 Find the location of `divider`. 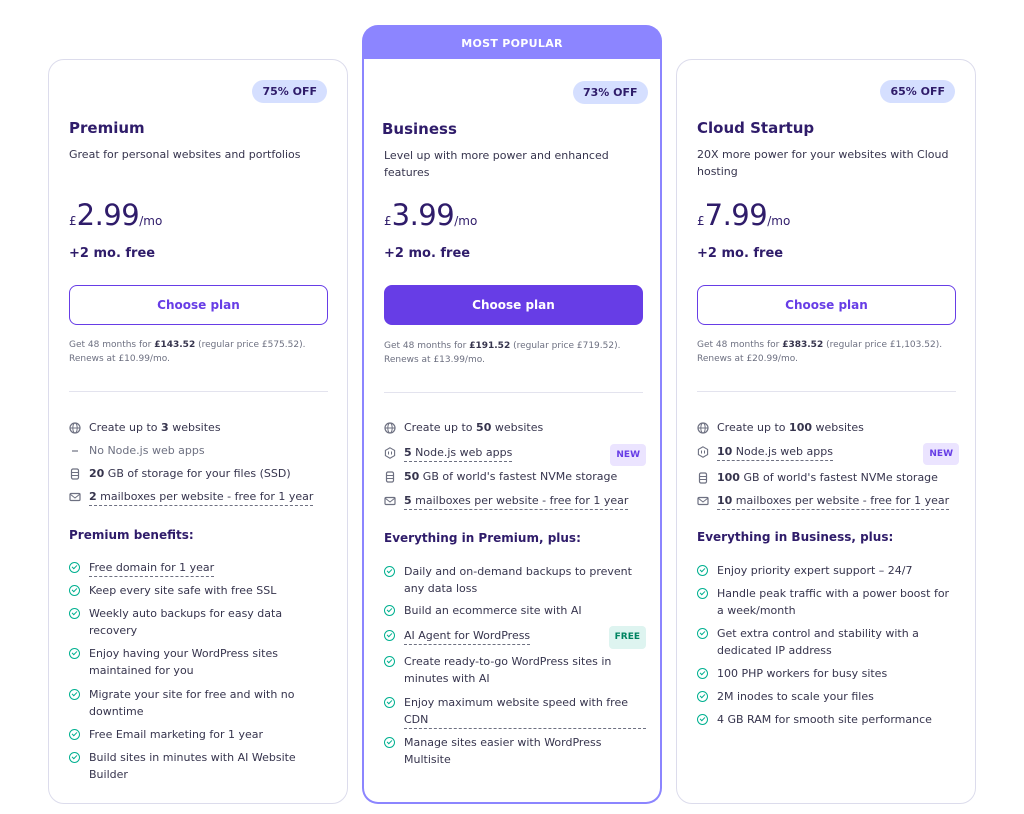

divider is located at coordinates (826, 391).